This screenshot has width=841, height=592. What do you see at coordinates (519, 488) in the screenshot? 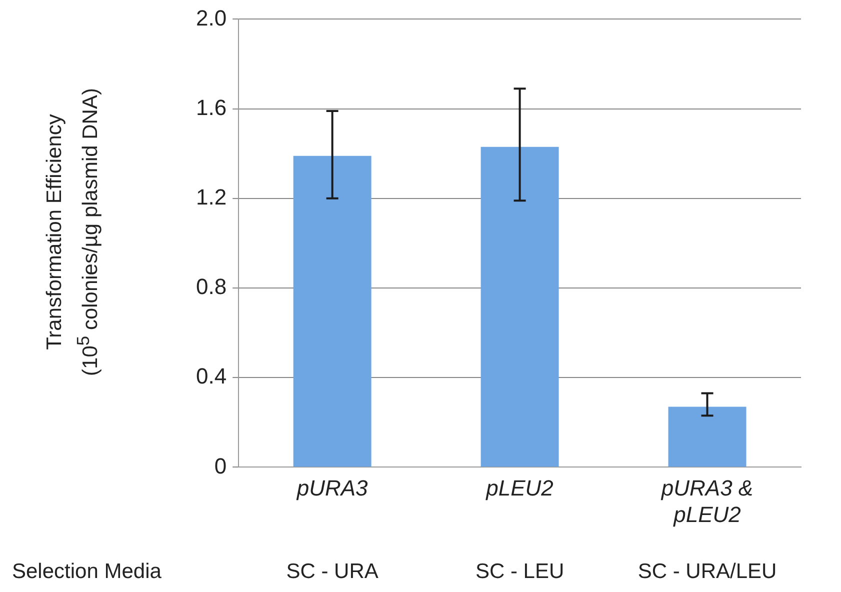
I see `x-tick-label: pLEU2` at bounding box center [519, 488].